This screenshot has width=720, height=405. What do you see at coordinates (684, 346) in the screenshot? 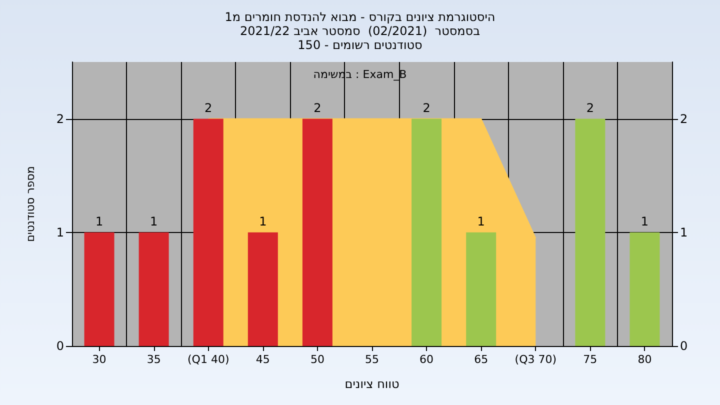
I see `y2-tick-label: 0` at bounding box center [684, 346].